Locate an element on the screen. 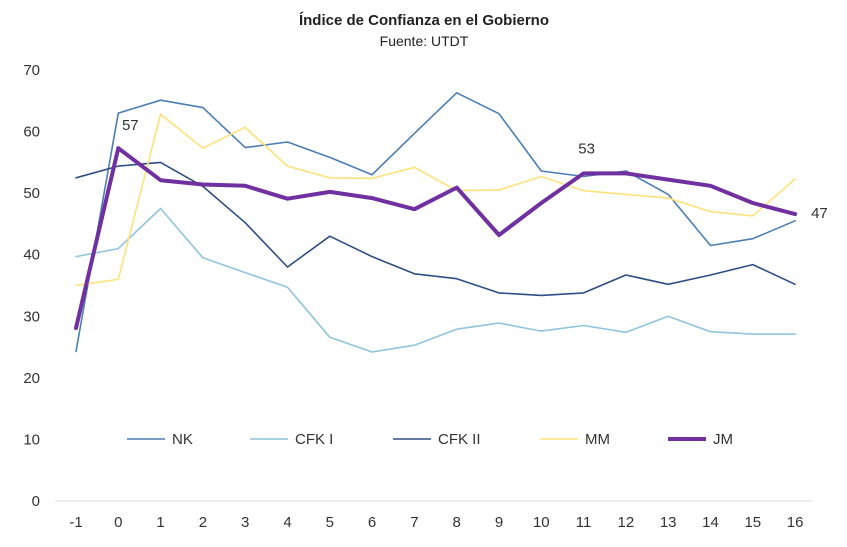 This screenshot has width=847, height=547. x-tick-label: 6 is located at coordinates (372, 522).